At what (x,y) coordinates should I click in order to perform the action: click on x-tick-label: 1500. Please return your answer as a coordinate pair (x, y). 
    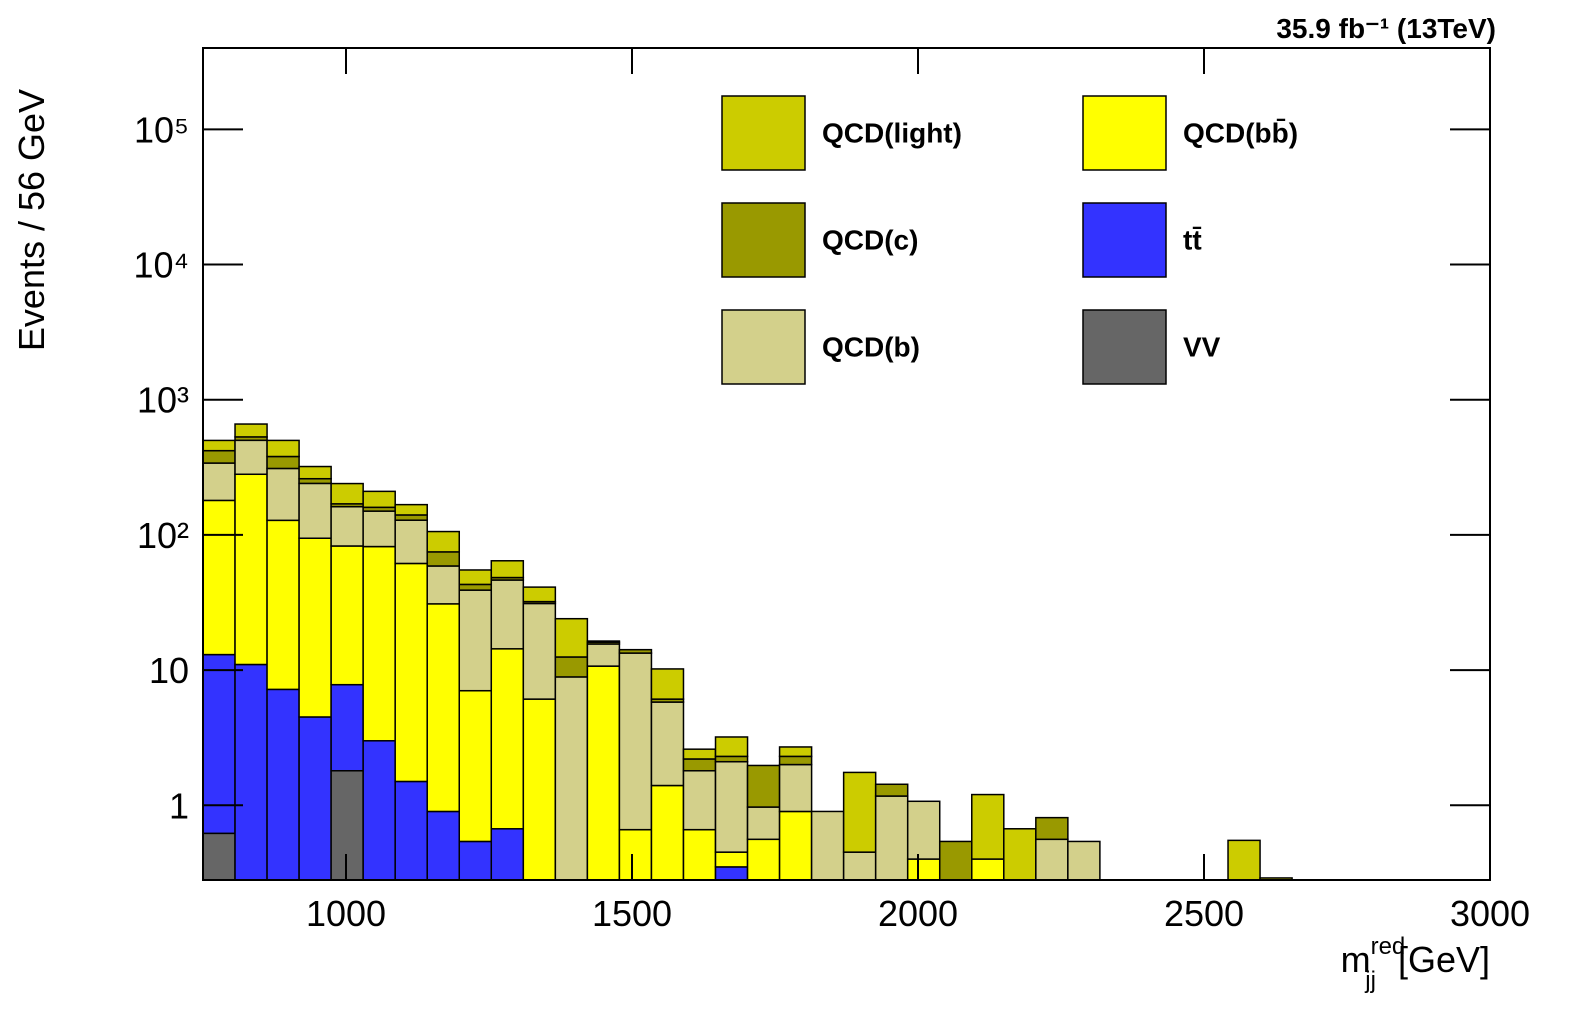
    Looking at the image, I should click on (632, 913).